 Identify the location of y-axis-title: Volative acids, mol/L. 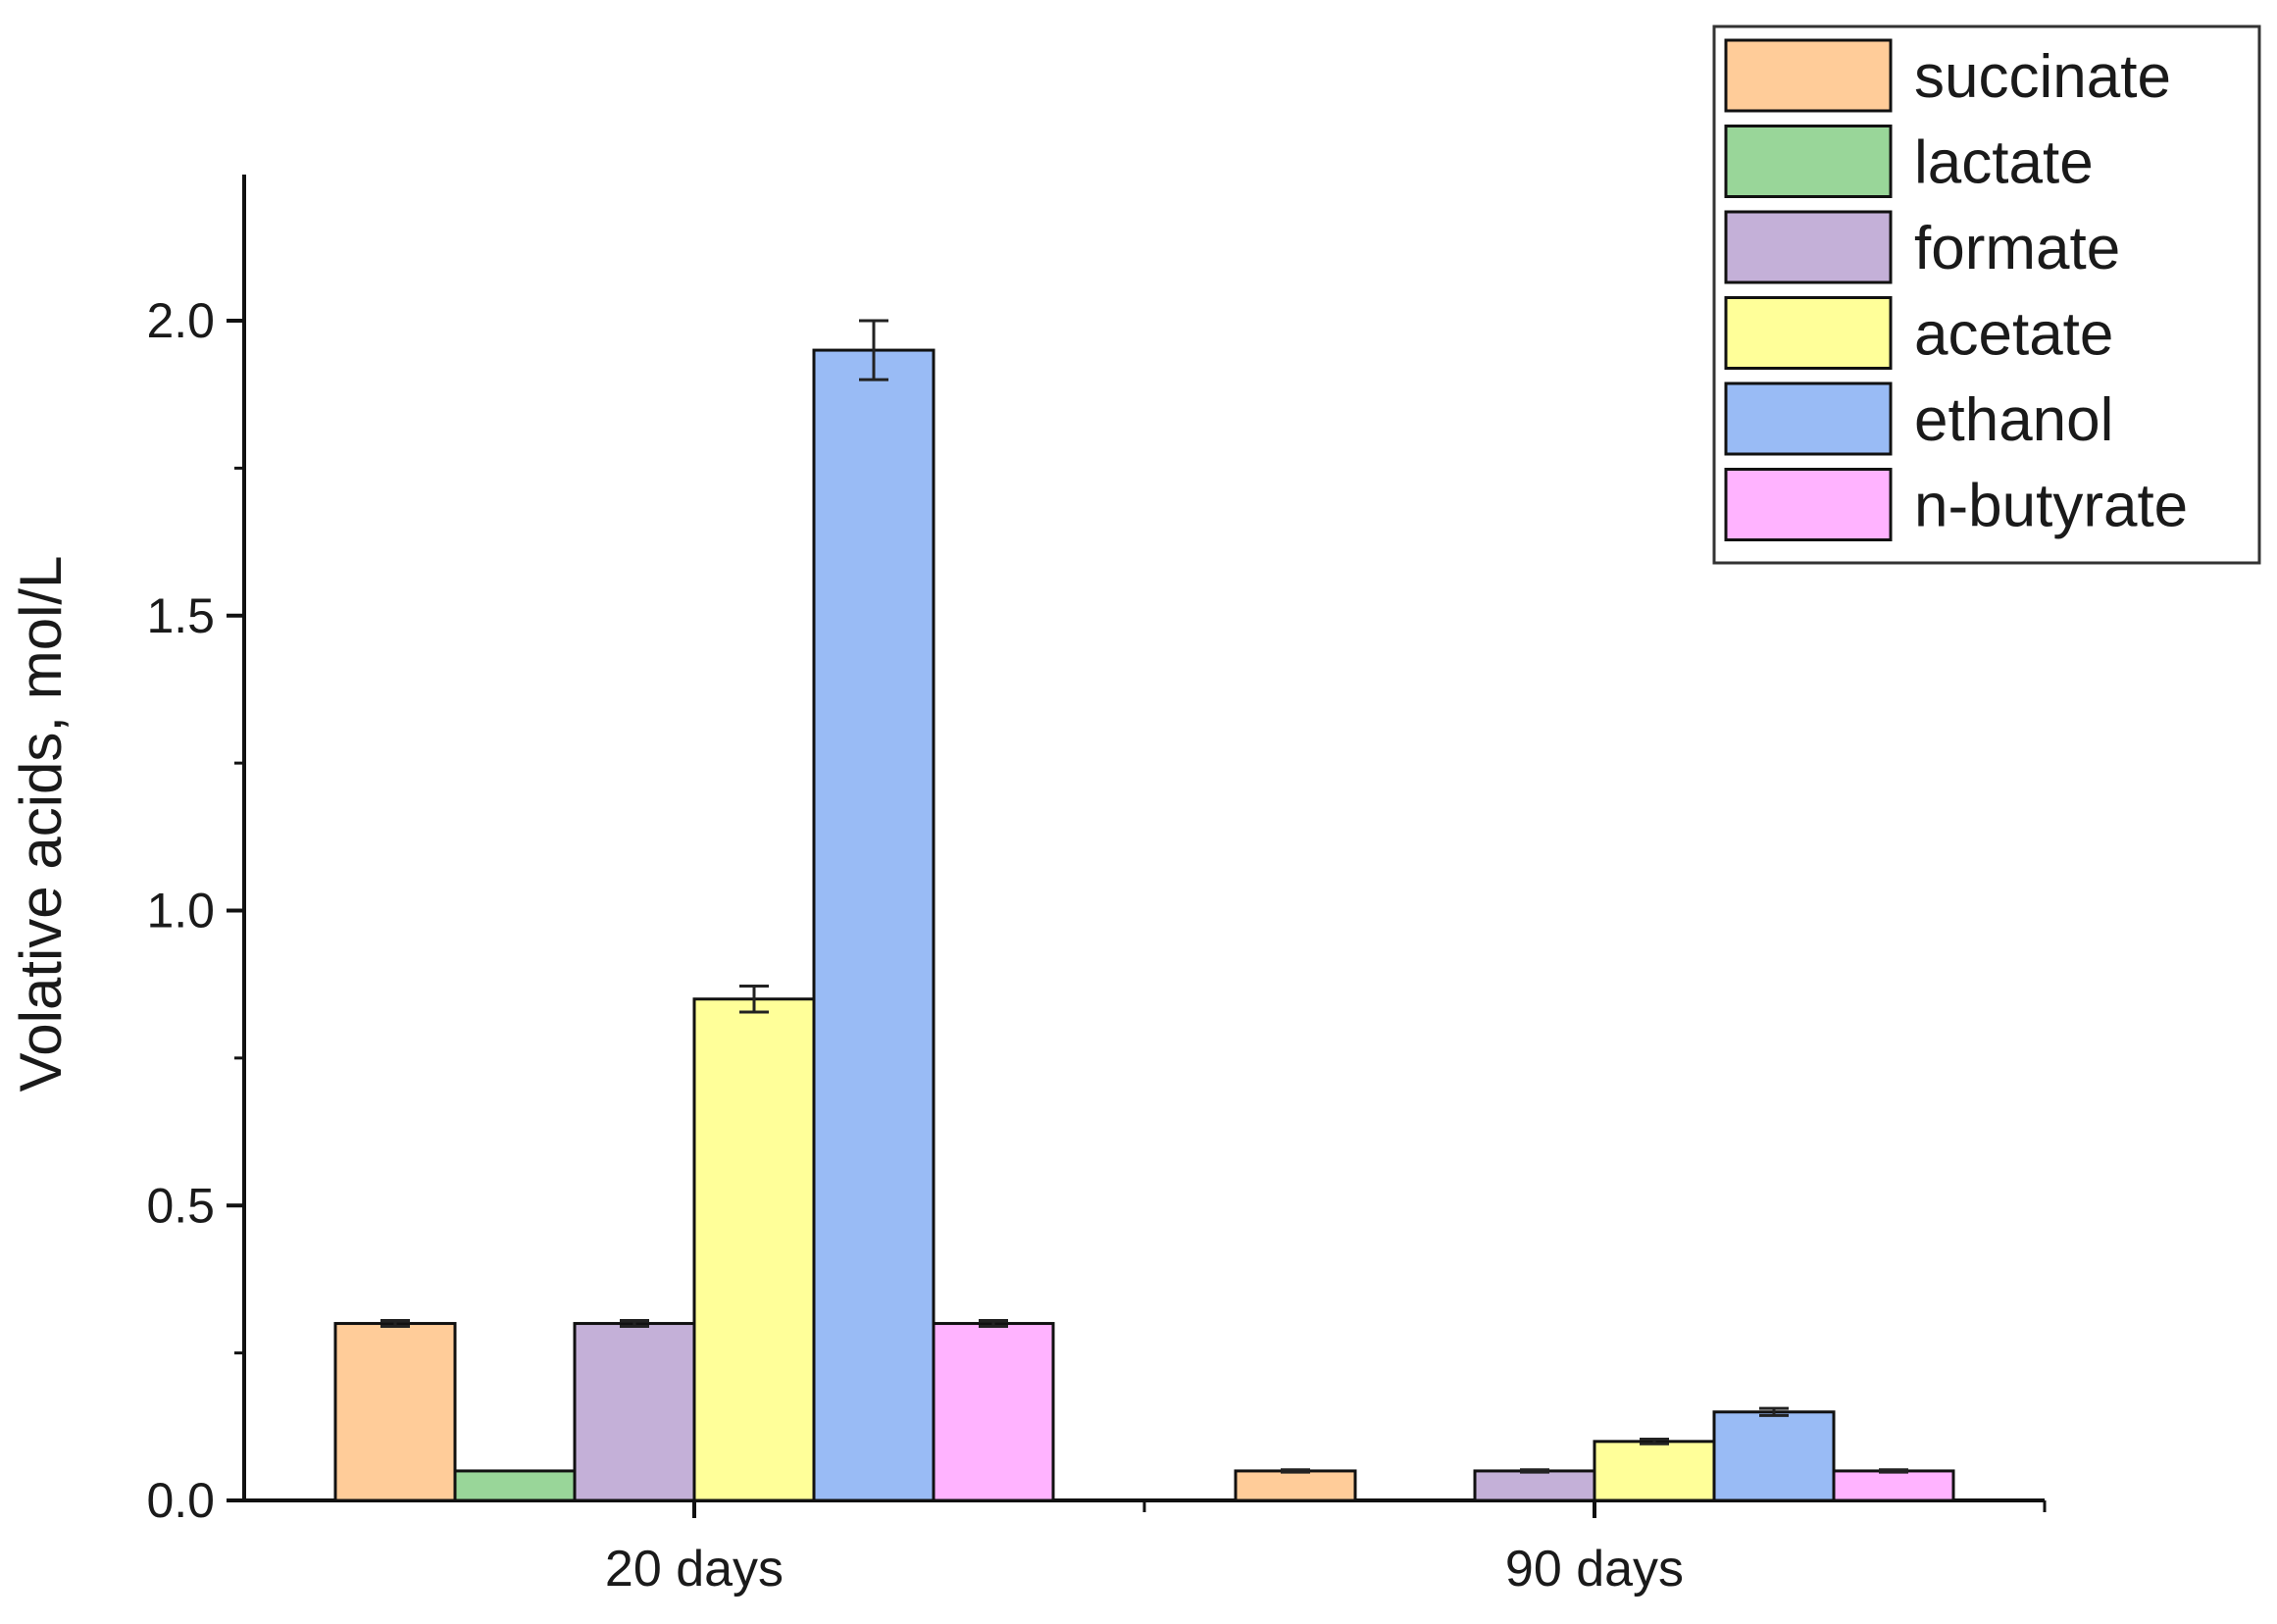
(41, 824).